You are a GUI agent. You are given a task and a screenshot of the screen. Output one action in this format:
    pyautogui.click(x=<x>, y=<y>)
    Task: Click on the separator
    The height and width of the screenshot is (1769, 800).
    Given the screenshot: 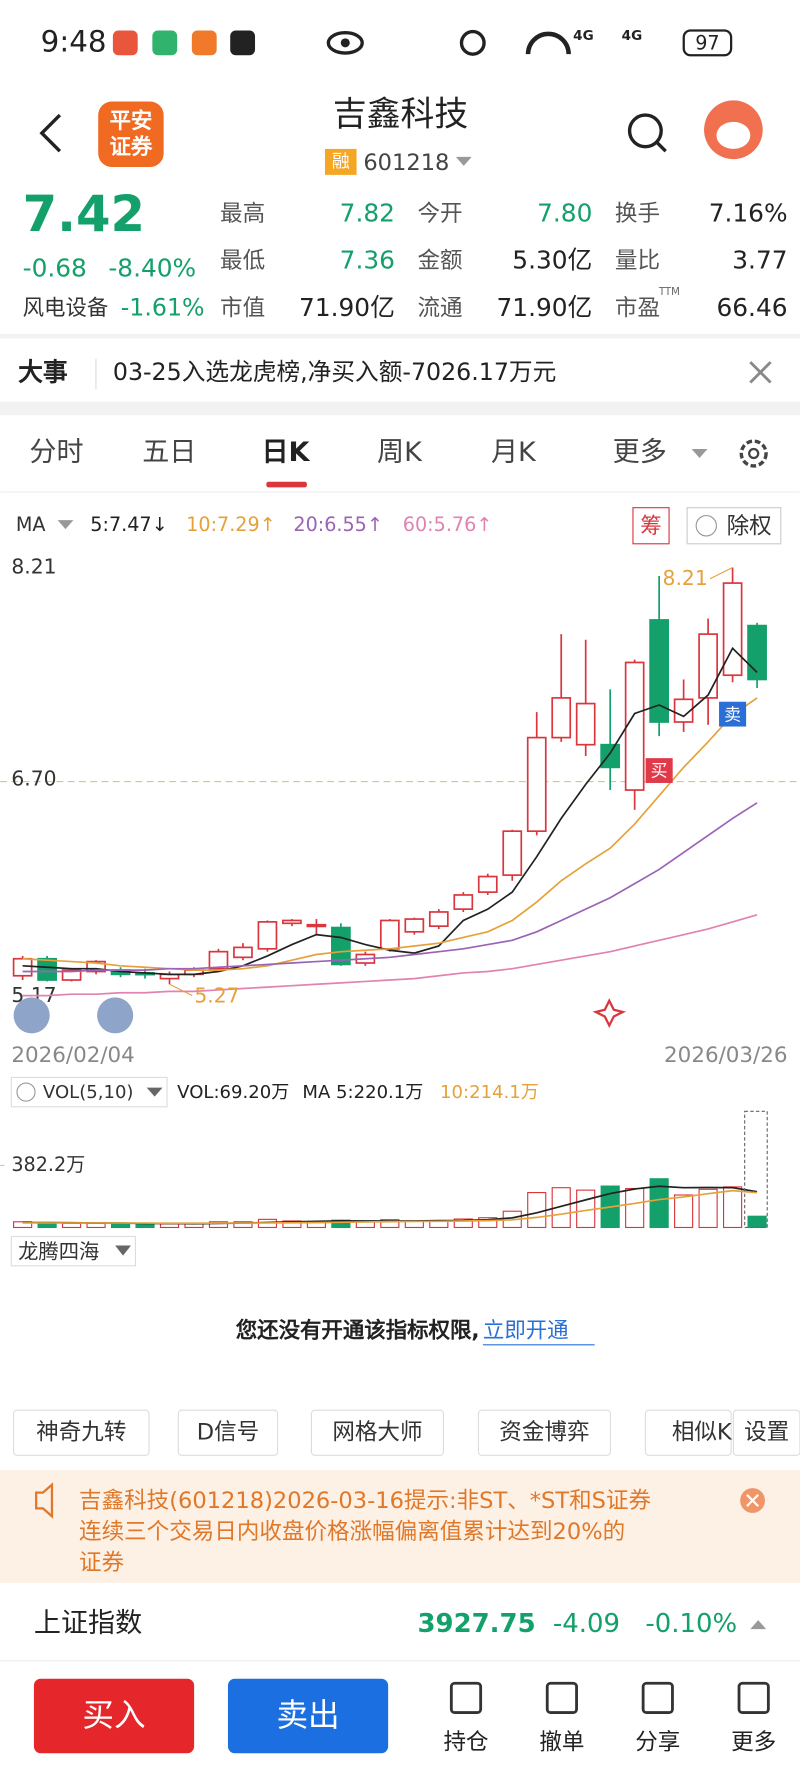 What is the action you would take?
    pyautogui.click(x=400, y=408)
    